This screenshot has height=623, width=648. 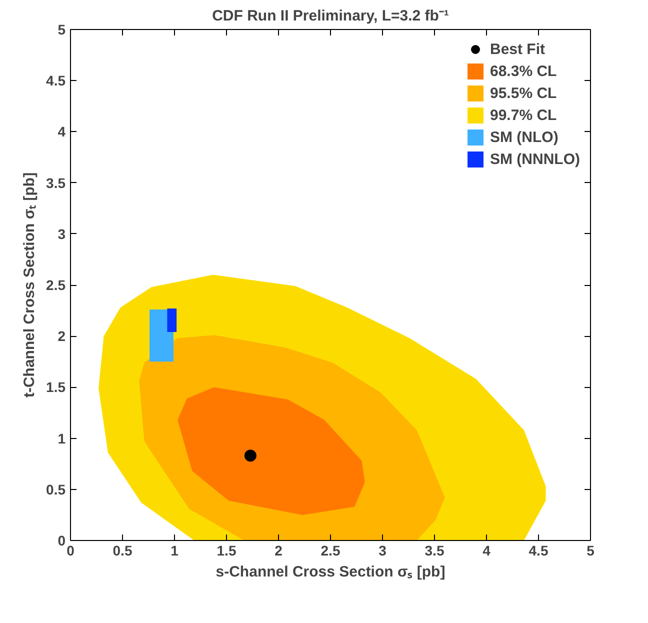 What do you see at coordinates (174, 550) in the screenshot?
I see `x-tick-label: 1` at bounding box center [174, 550].